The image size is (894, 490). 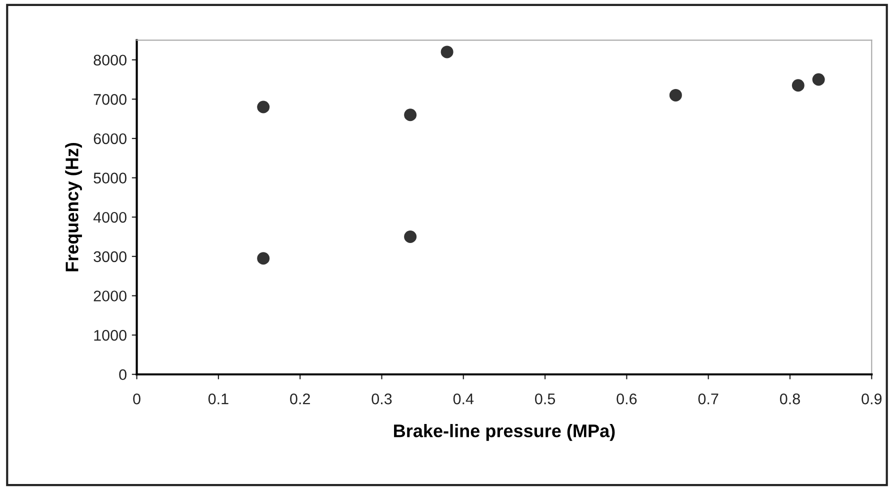 I want to click on x-tick-label: 0, so click(x=136, y=399).